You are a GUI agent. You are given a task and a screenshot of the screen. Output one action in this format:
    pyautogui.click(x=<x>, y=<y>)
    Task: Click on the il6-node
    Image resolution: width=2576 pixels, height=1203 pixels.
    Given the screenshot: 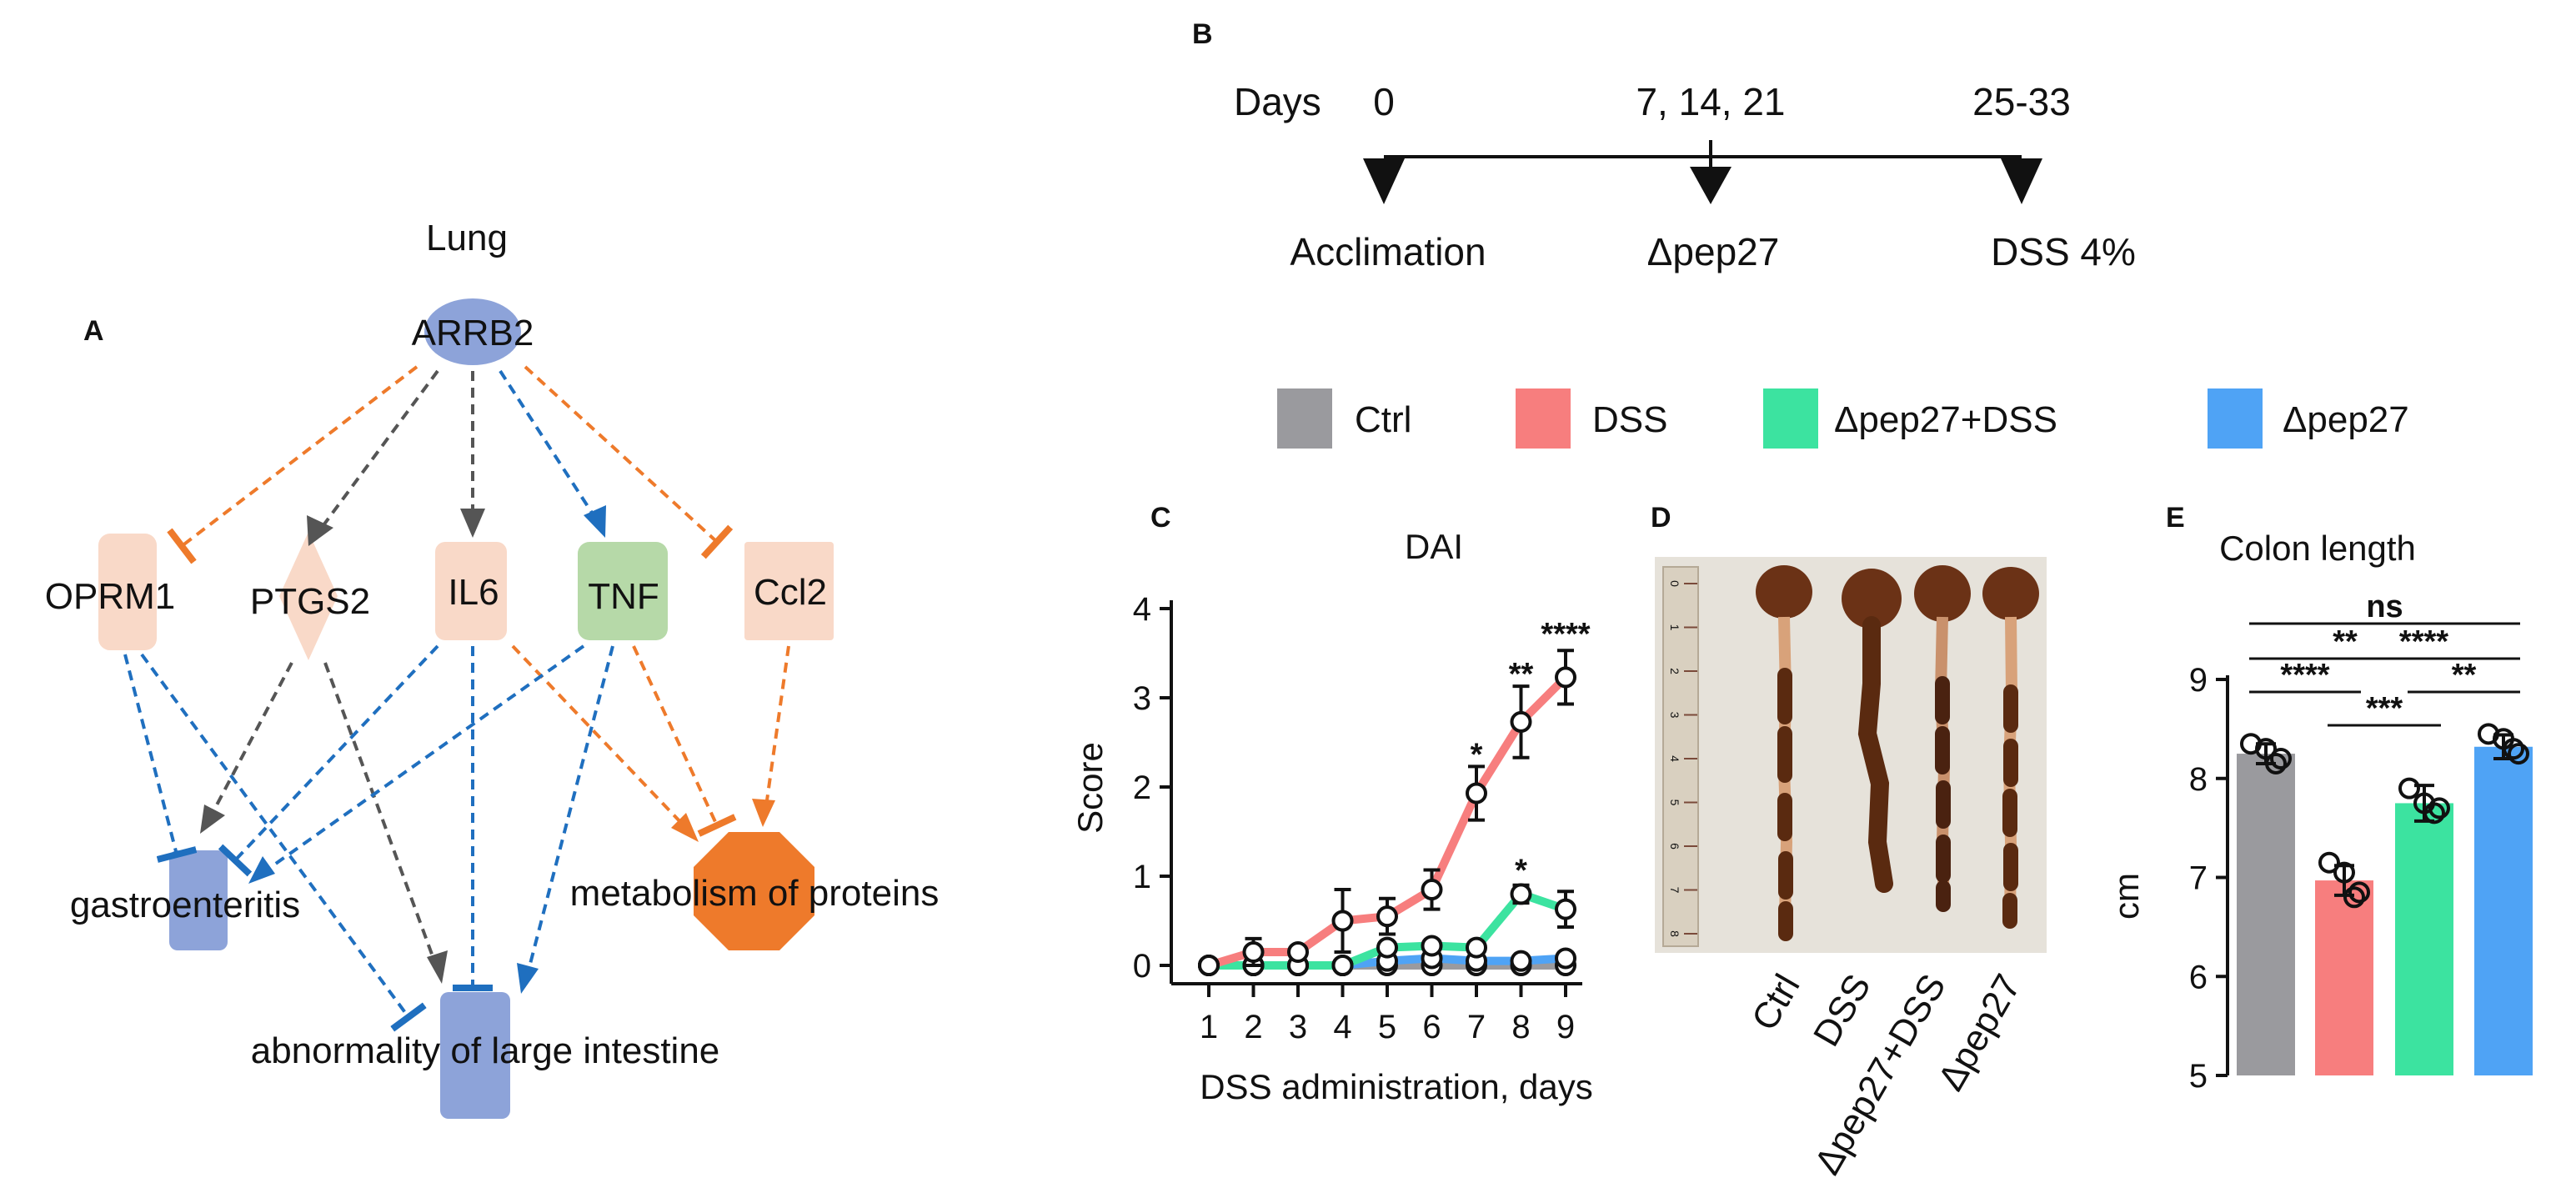 What is the action you would take?
    pyautogui.click(x=471, y=591)
    